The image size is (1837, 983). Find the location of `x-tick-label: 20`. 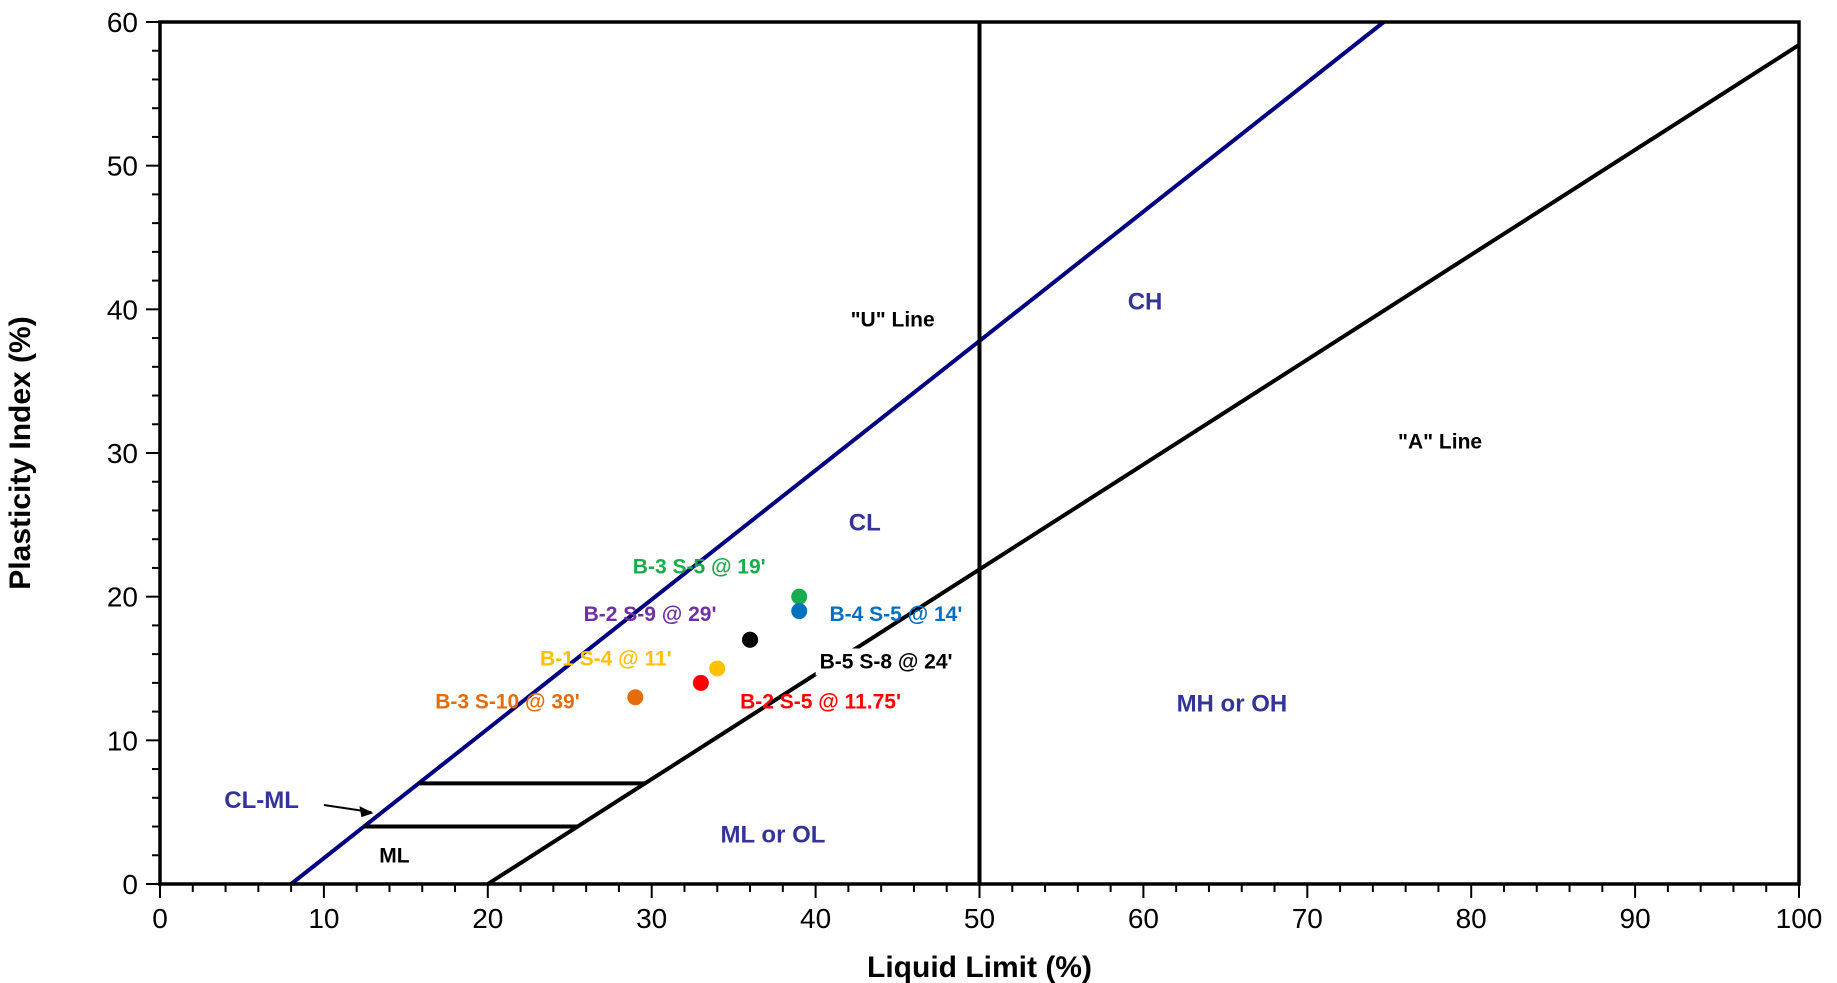

x-tick-label: 20 is located at coordinates (487, 918).